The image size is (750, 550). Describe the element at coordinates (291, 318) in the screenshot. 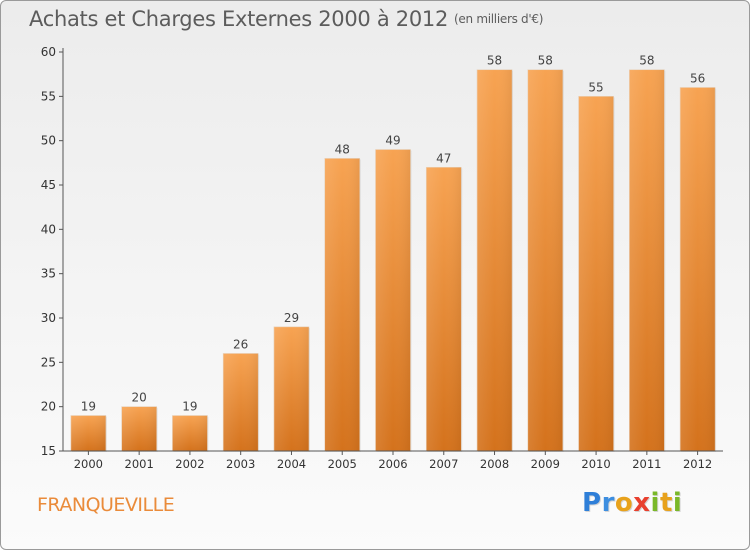

I see `data-label-2004: 29` at that location.